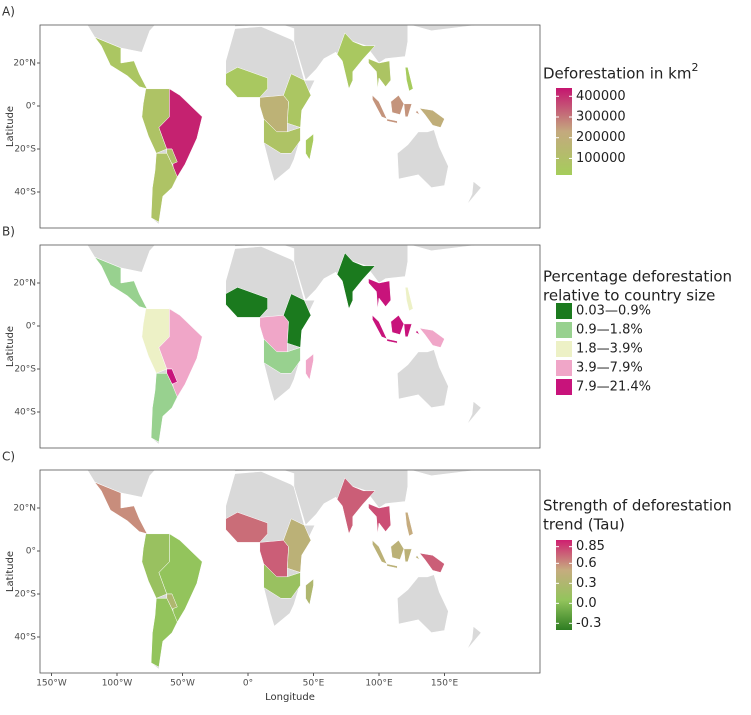 Image resolution: width=751 pixels, height=715 pixels. I want to click on legend-title: Percentage deforestation, so click(637, 277).